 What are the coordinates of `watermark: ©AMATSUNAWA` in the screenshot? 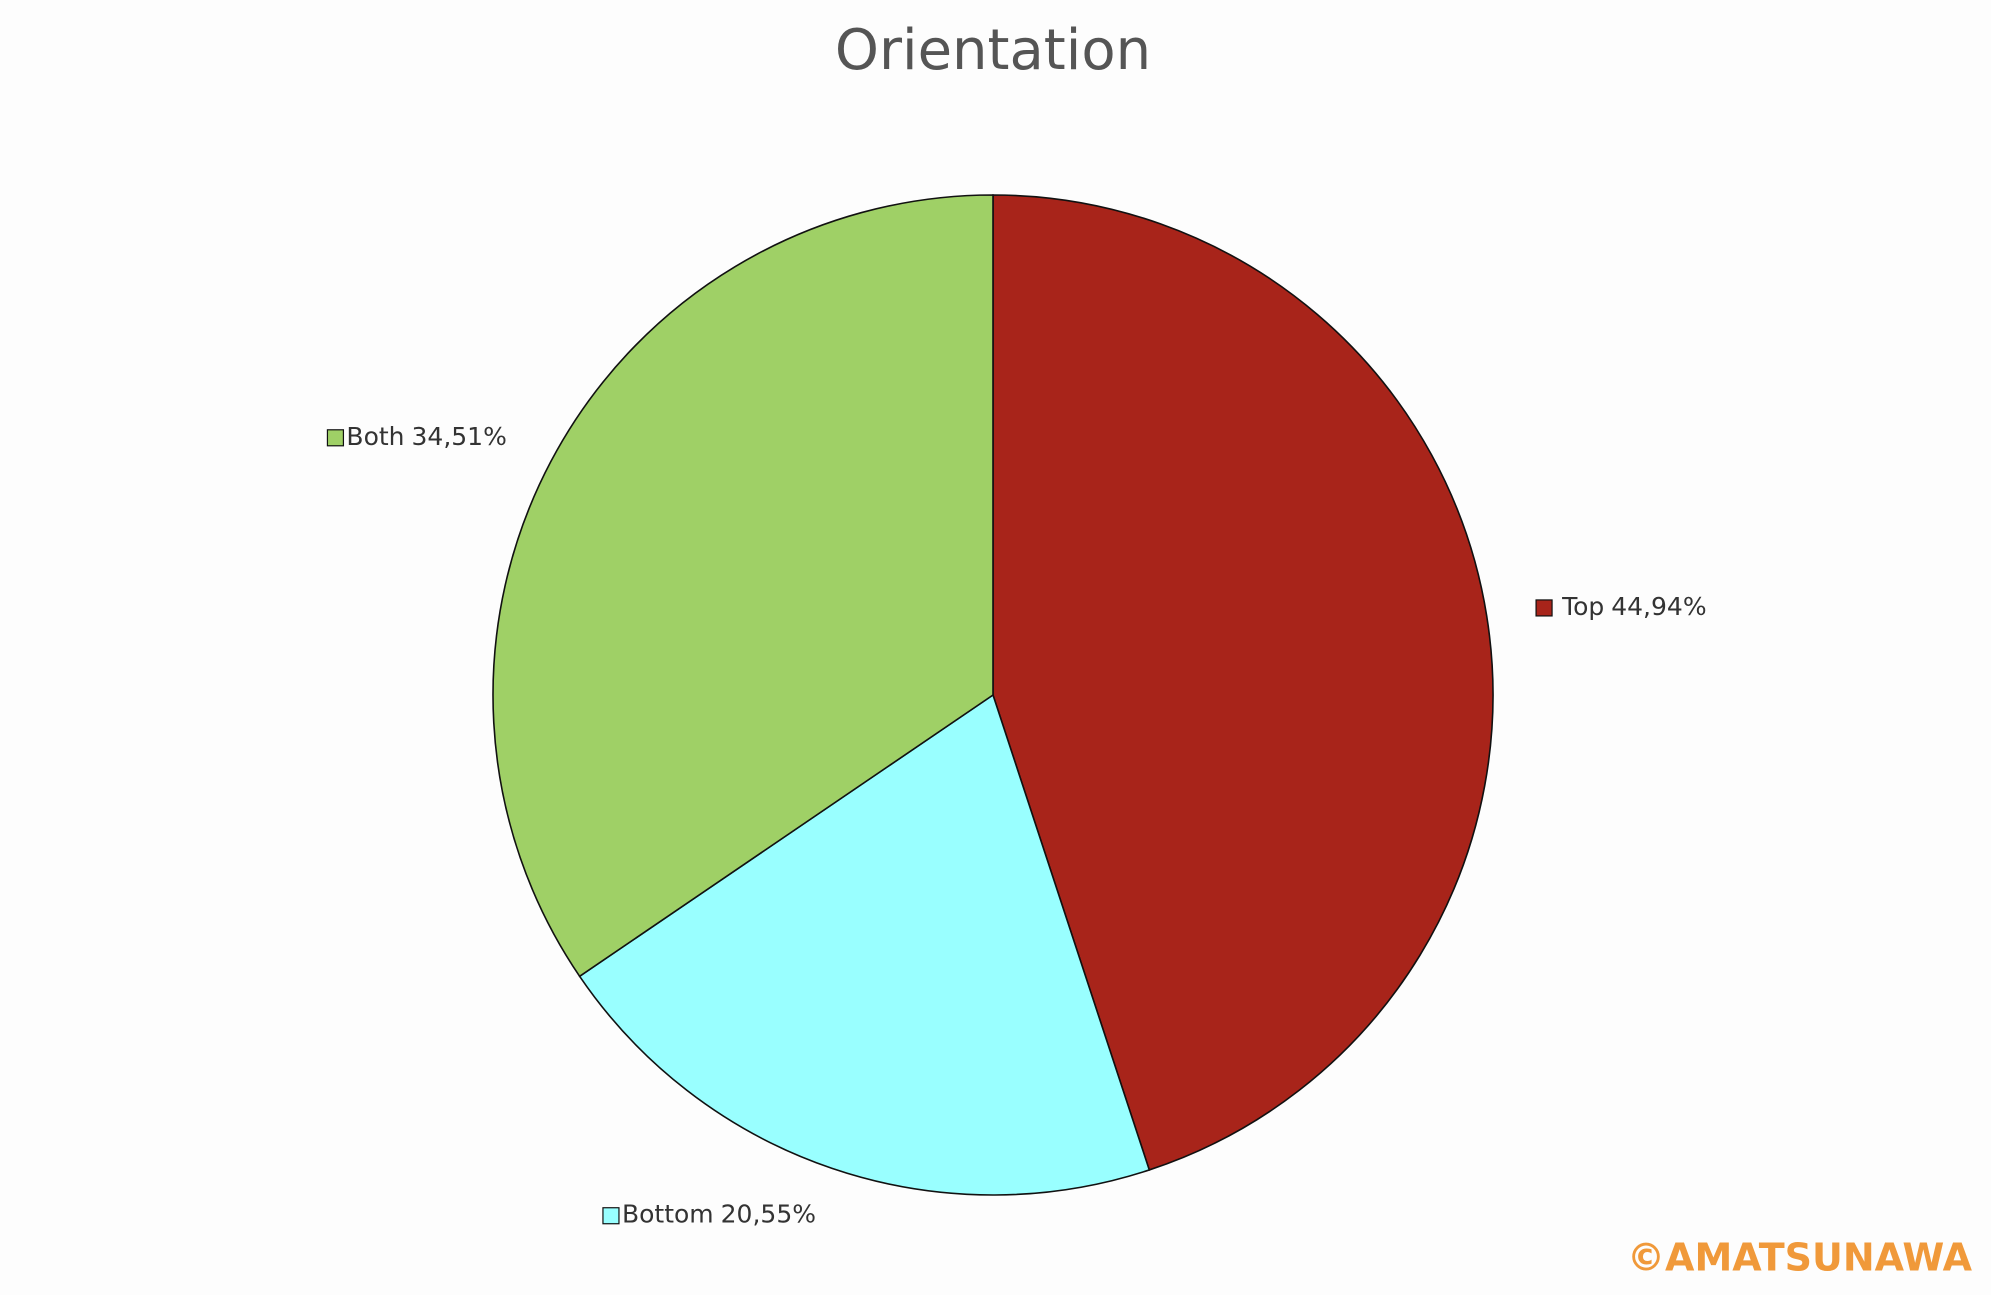 It's located at (1800, 1258).